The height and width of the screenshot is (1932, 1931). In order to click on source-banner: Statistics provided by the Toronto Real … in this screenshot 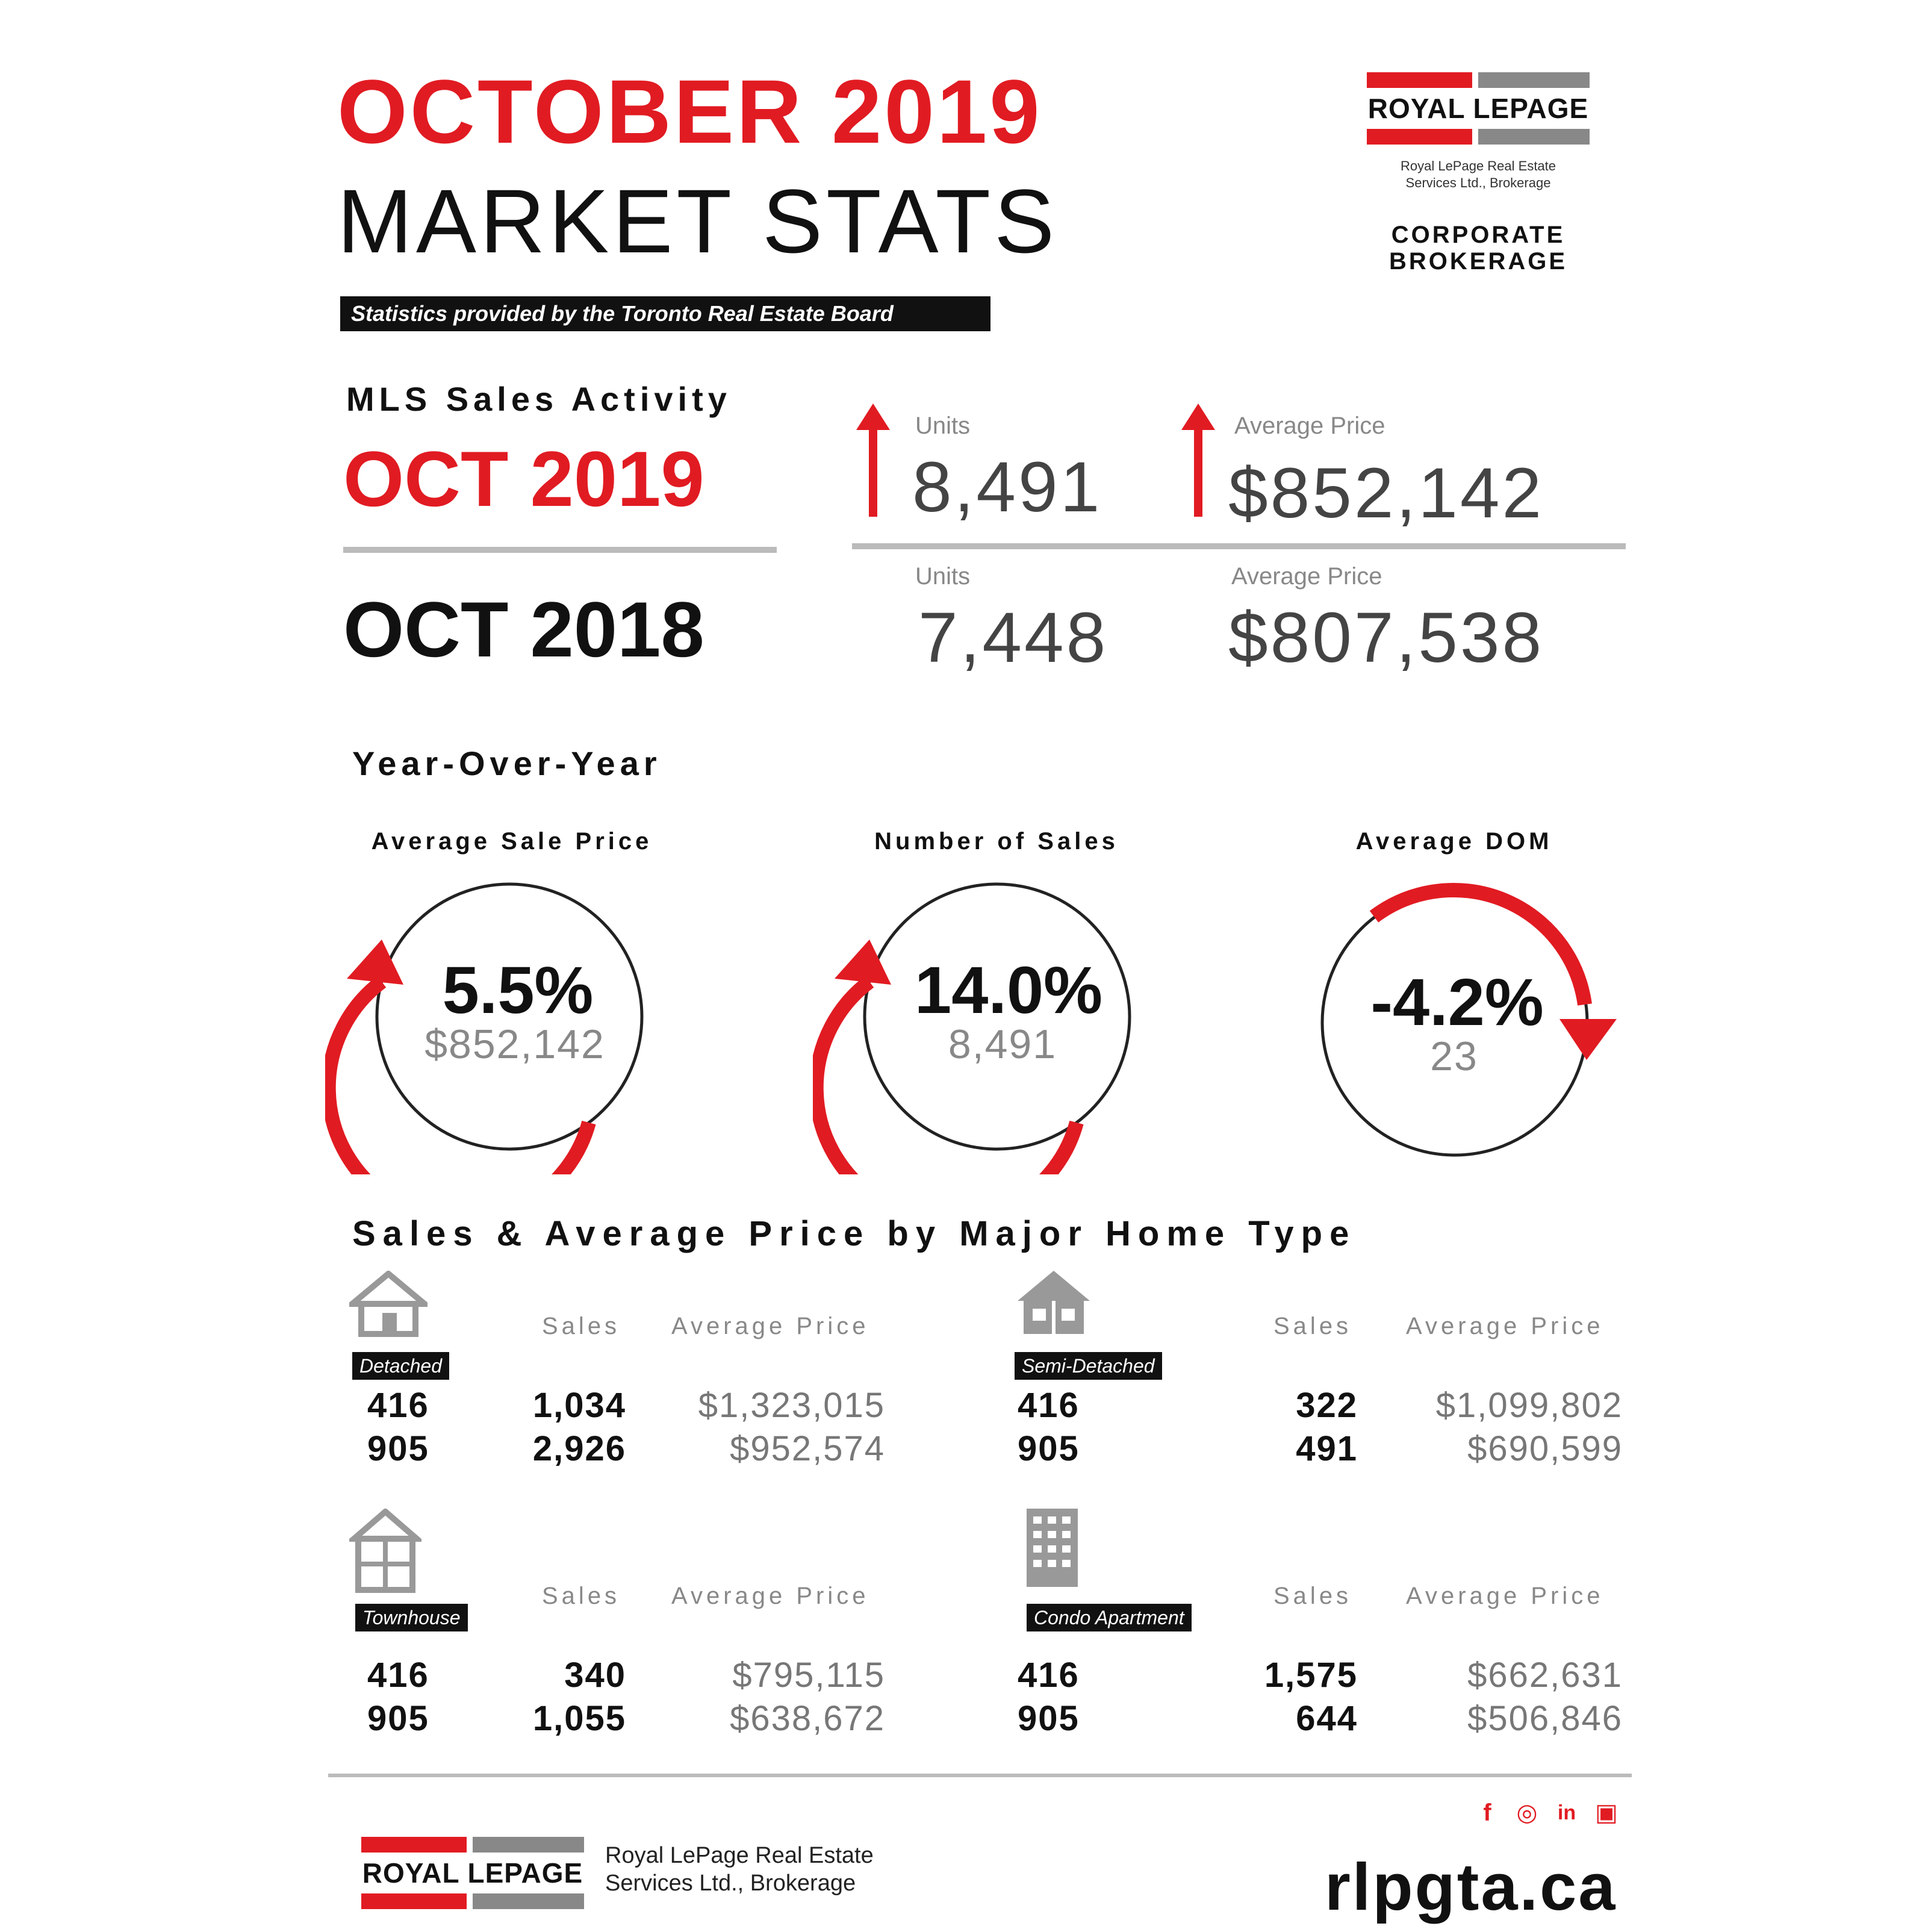, I will do `click(665, 313)`.